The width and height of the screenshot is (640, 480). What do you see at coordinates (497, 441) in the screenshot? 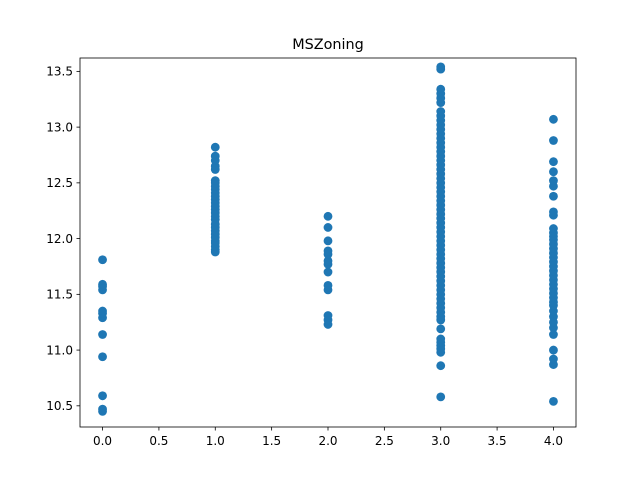
I see `x-tick-label: 3.5` at bounding box center [497, 441].